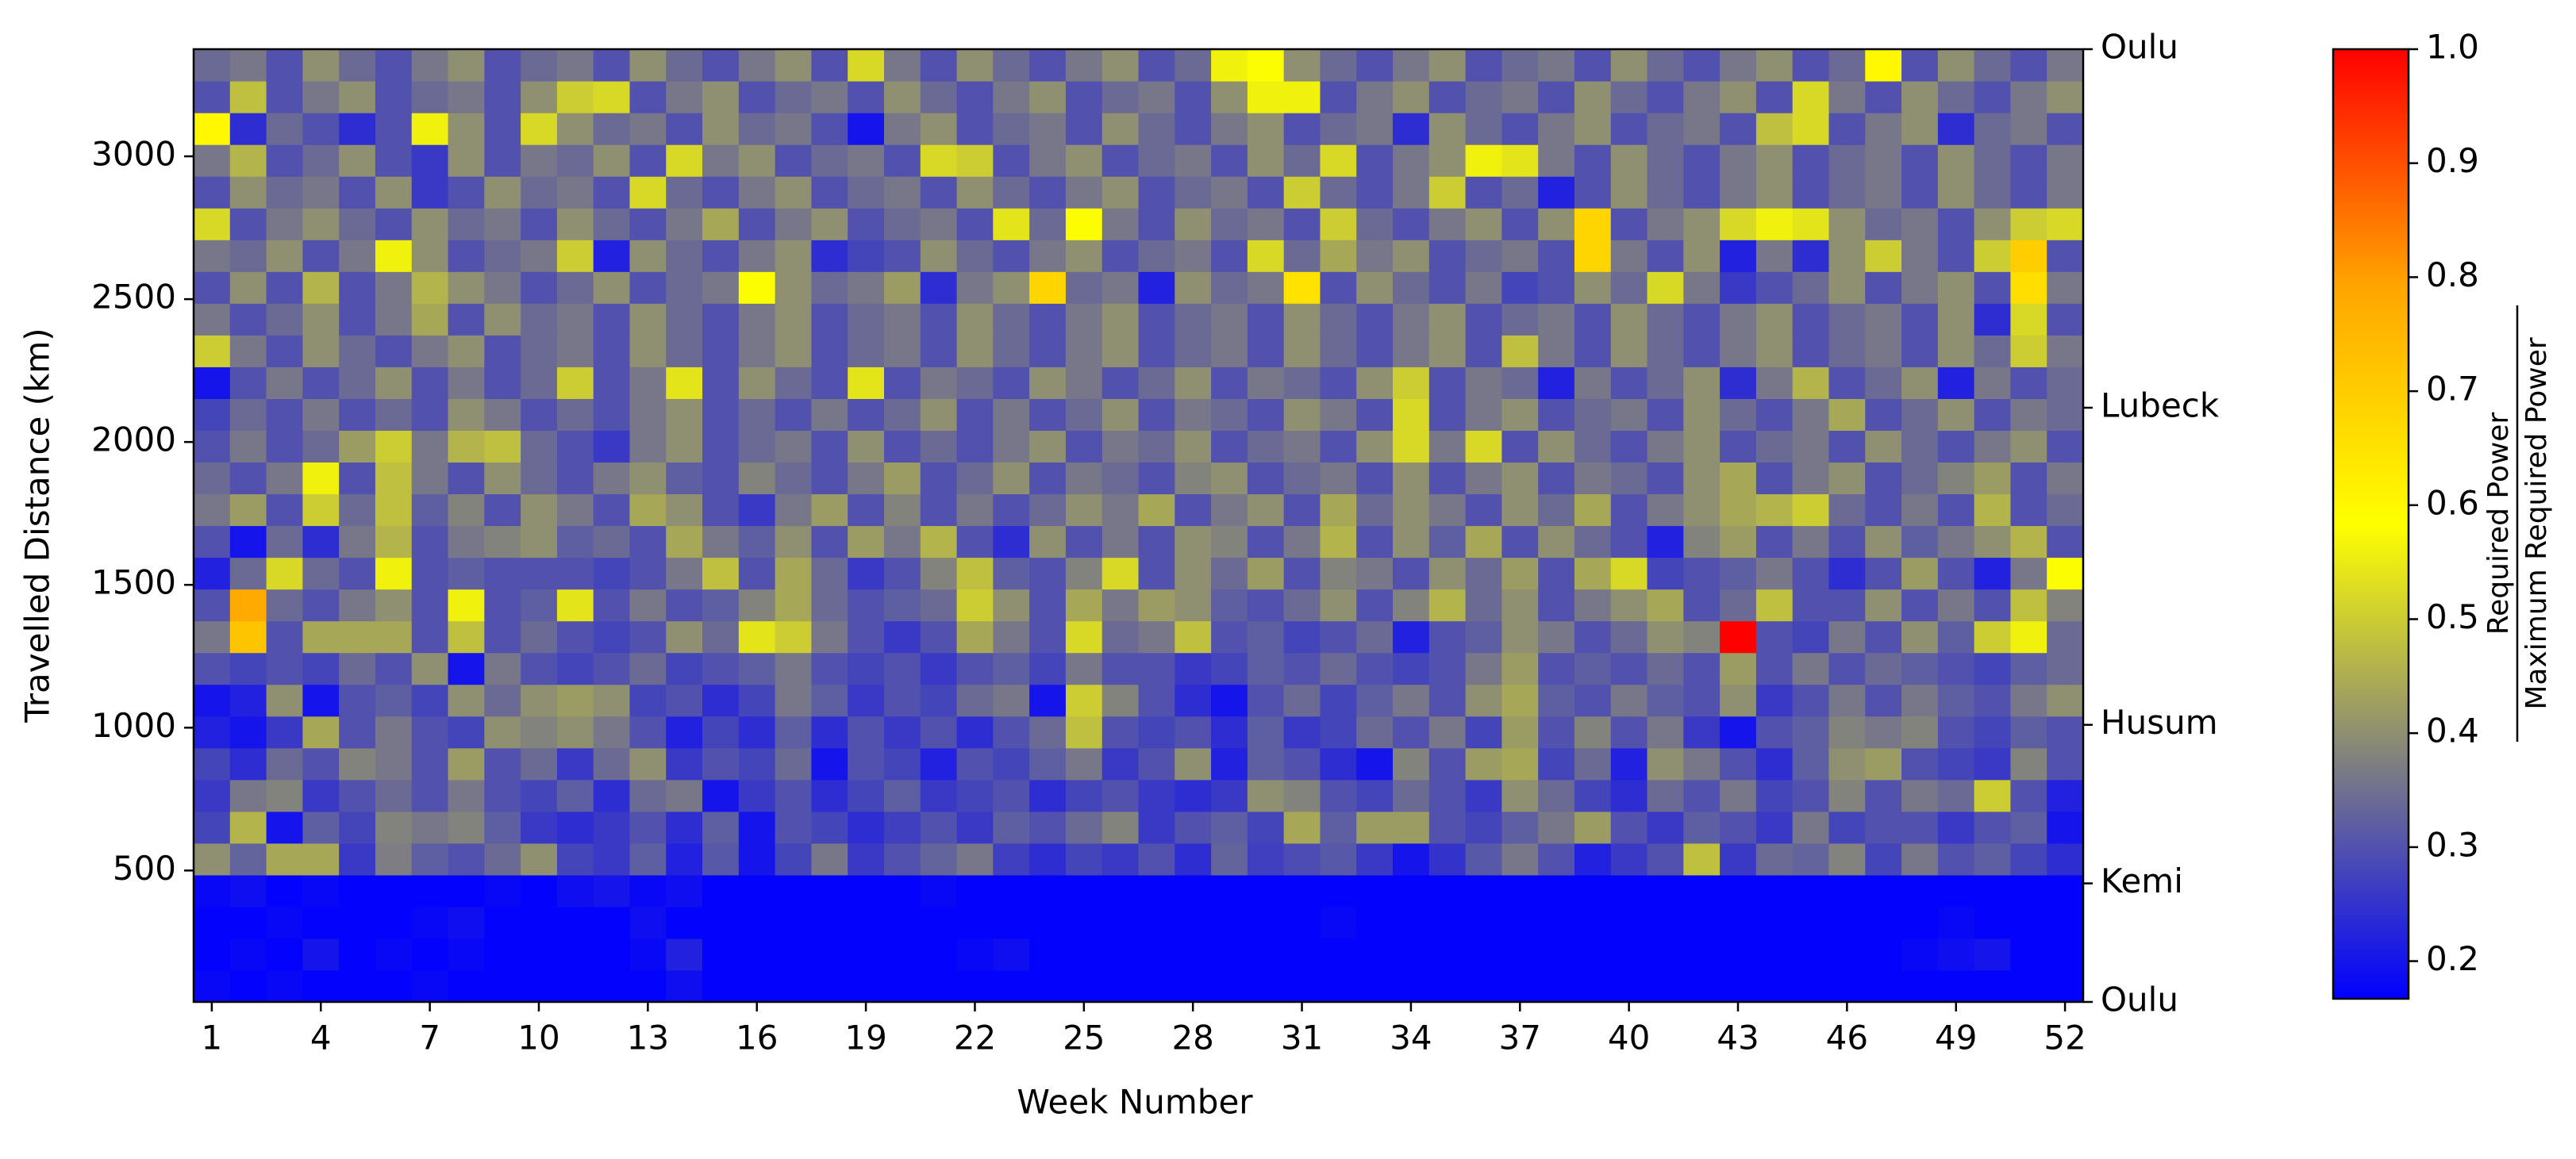  Describe the element at coordinates (1135, 1102) in the screenshot. I see `x-axis-label: Week Number` at that location.